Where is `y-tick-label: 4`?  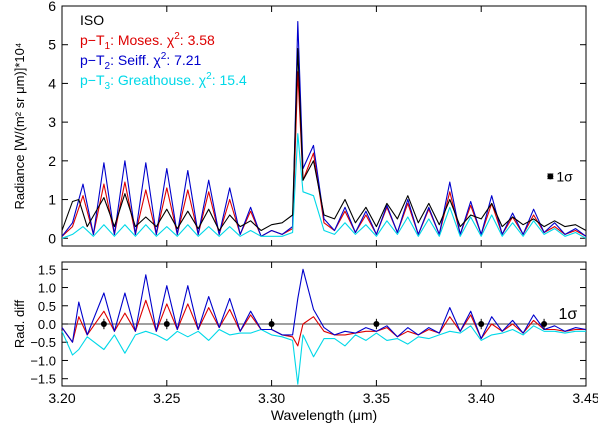 y-tick-label: 4 is located at coordinates (52, 83).